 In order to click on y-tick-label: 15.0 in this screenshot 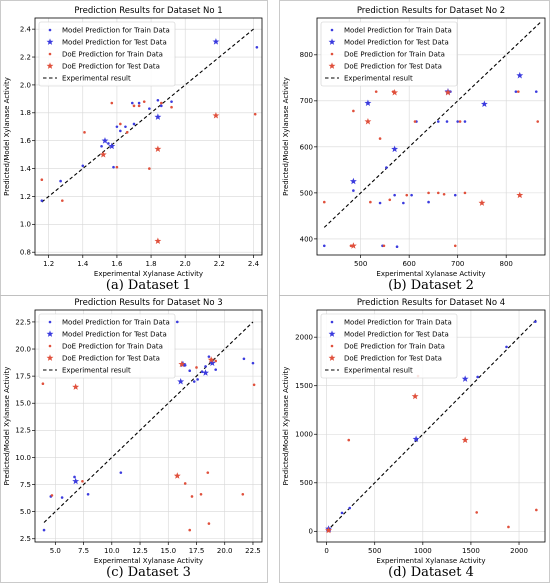, I will do `click(23, 404)`.